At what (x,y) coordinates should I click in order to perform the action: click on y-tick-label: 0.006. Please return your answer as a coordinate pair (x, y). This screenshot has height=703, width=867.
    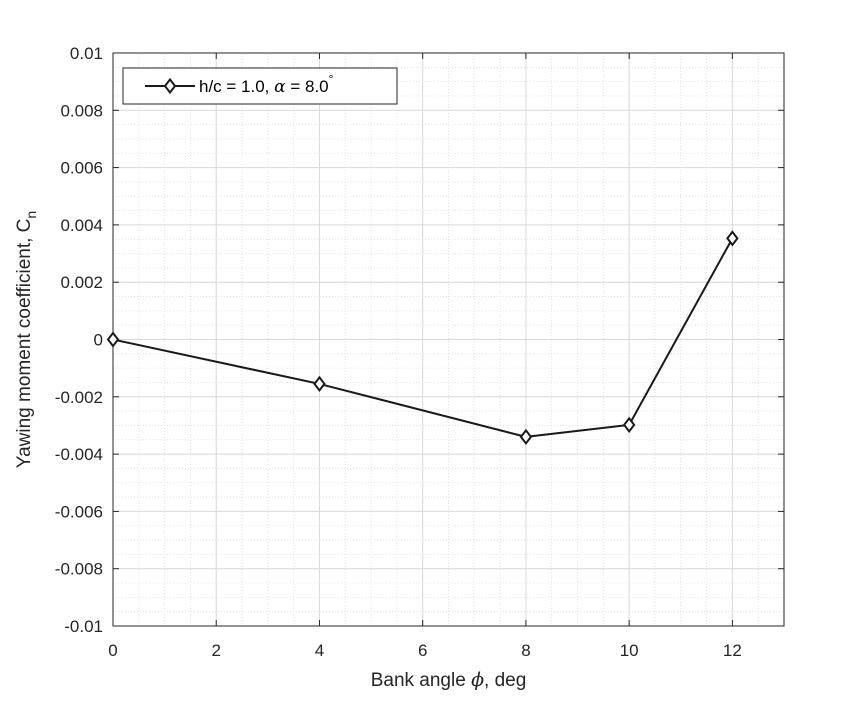
    Looking at the image, I should click on (81, 168).